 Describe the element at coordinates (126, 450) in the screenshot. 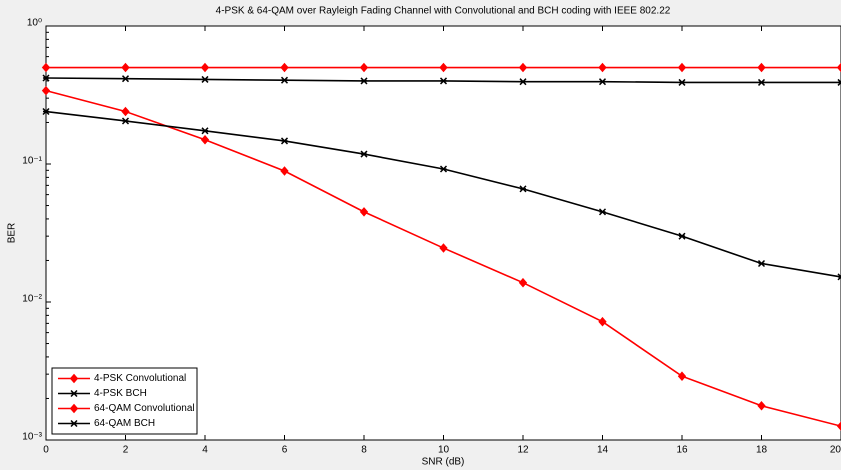

I see `x-tick-label: 2` at that location.